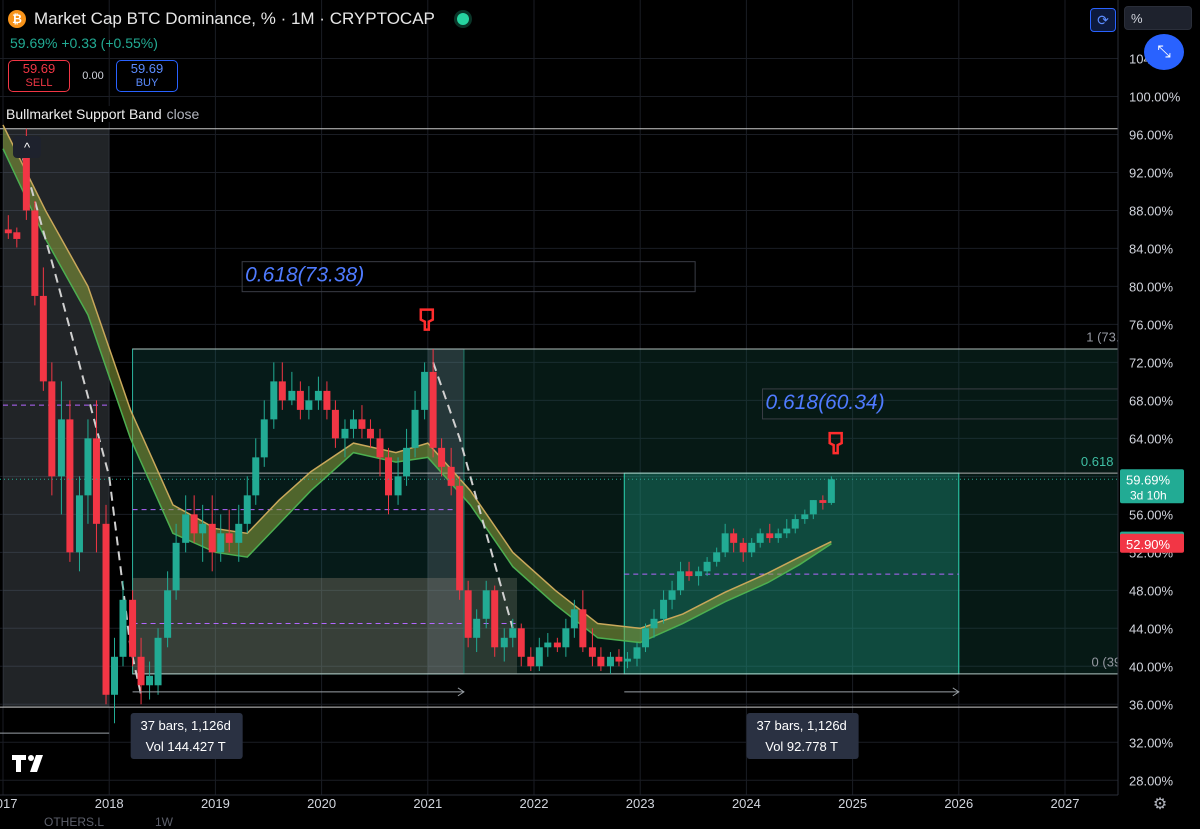 Image resolution: width=1200 pixels, height=829 pixels. I want to click on fullscreen-button: ⤡, so click(1164, 52).